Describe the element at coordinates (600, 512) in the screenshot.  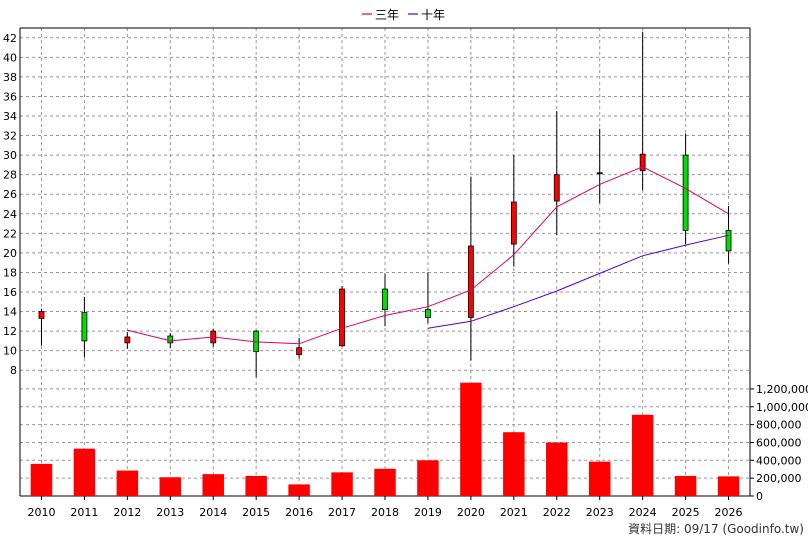
I see `x-tick-label: 2023` at that location.